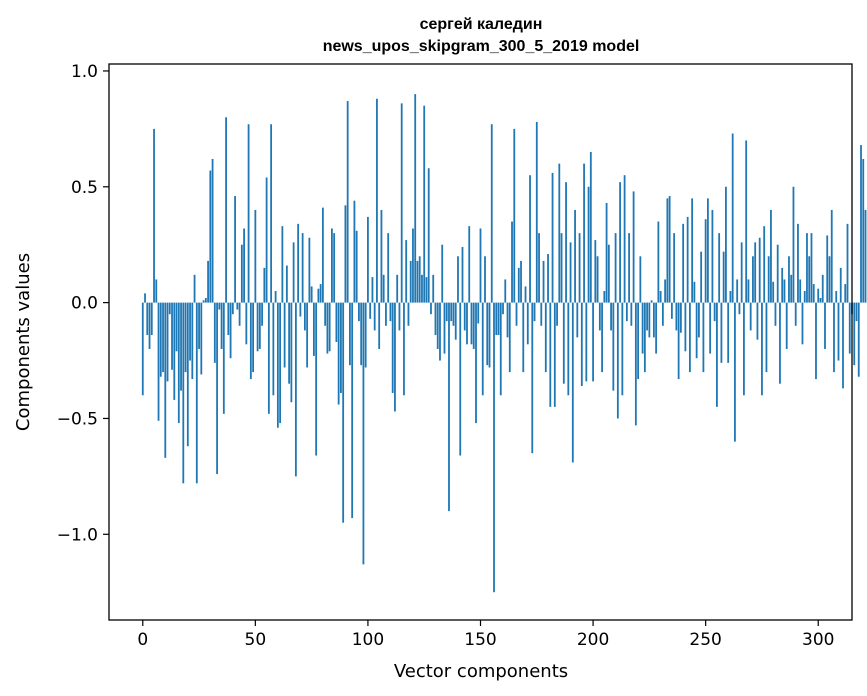  Describe the element at coordinates (84, 188) in the screenshot. I see `y-tick-label: 0.5` at that location.